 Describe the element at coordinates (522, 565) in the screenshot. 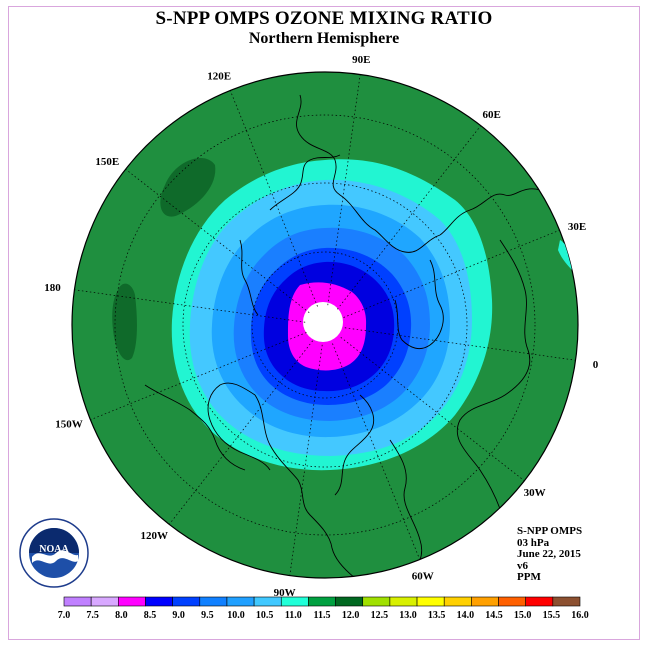

I see `data-version: v6` at that location.